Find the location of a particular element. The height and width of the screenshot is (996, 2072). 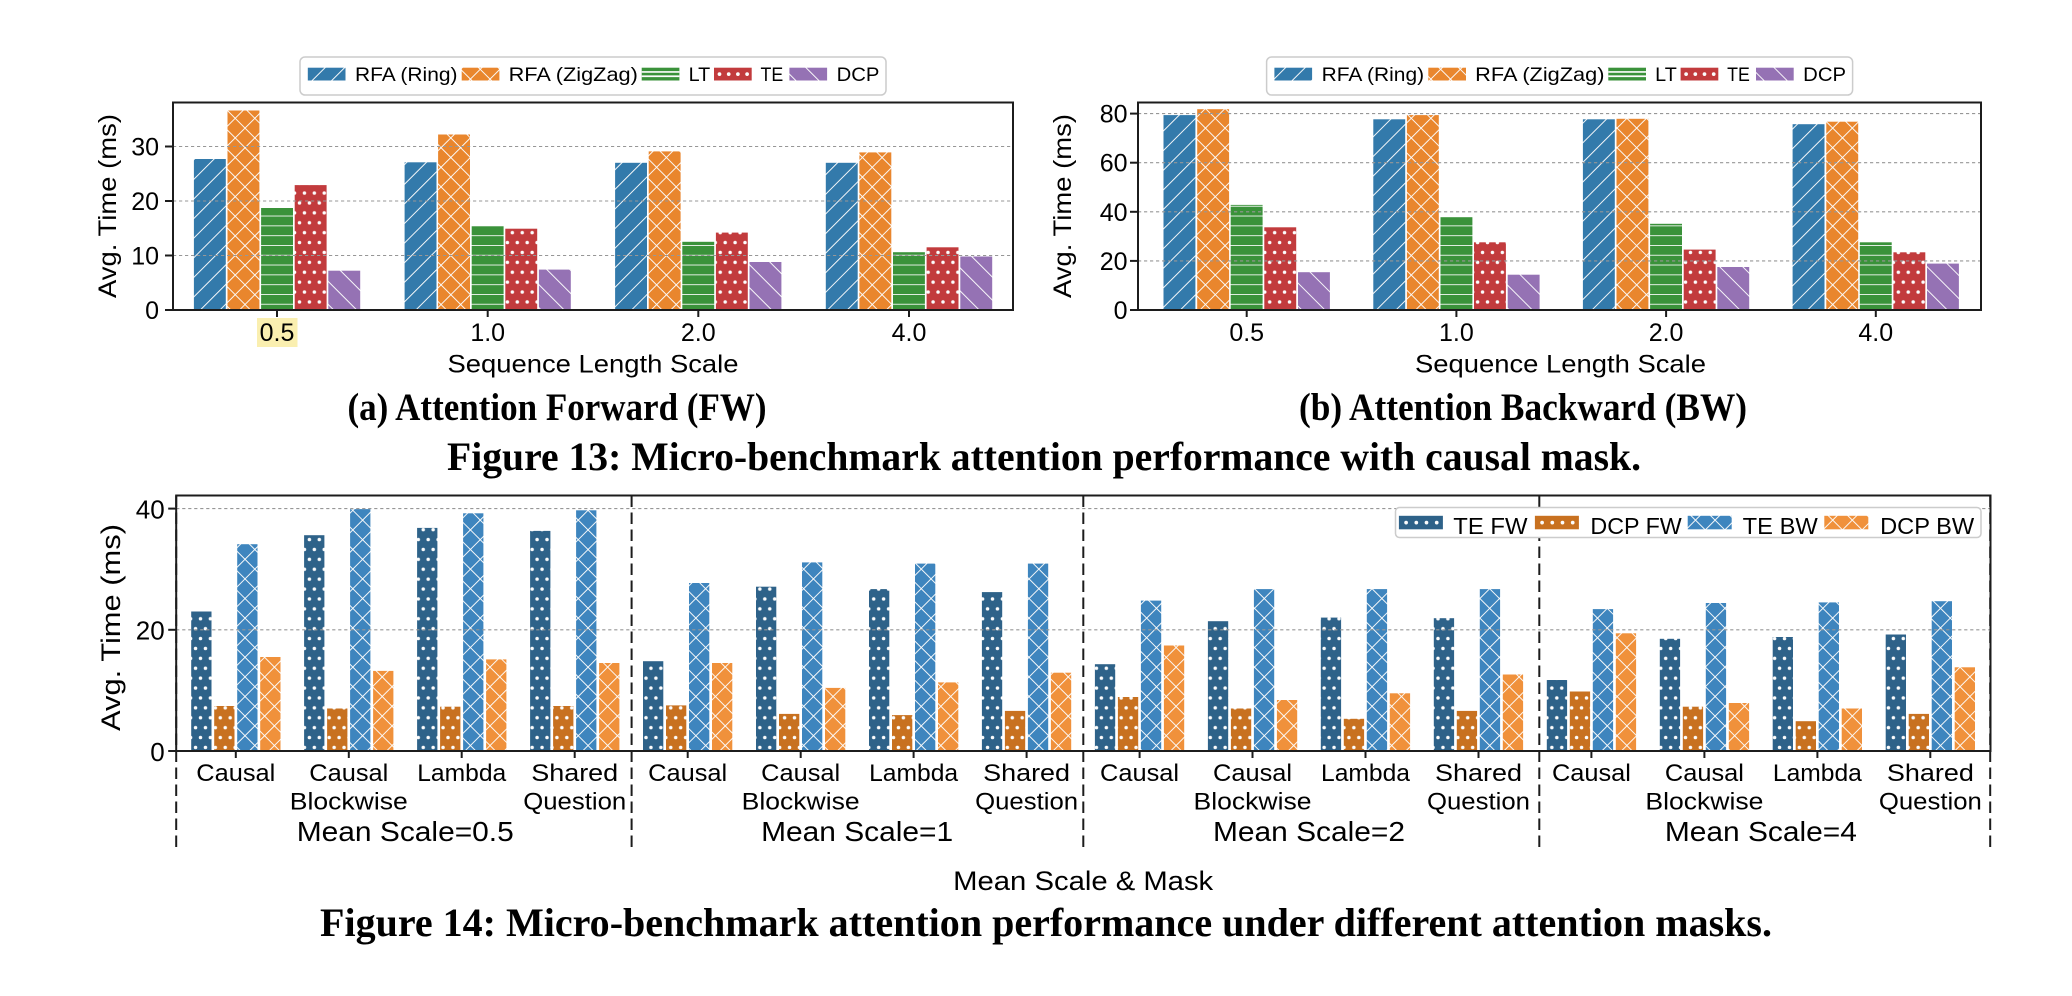

svg-text: Mean Scale=1 is located at coordinates (857, 831).